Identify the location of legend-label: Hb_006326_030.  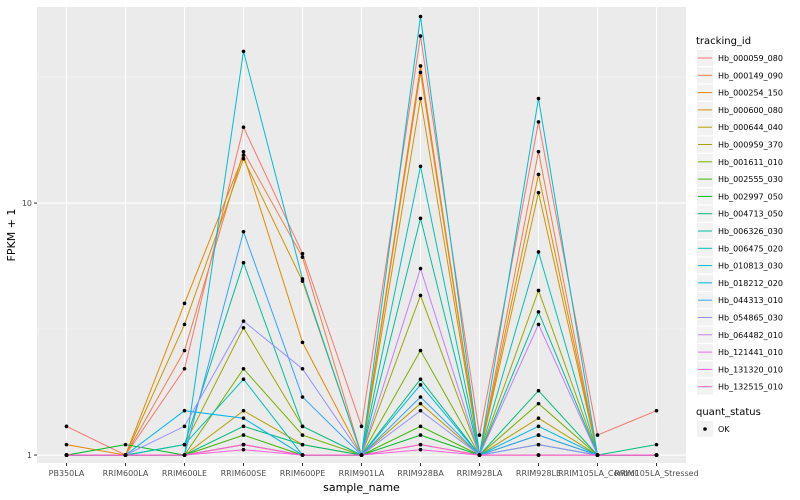
(750, 231).